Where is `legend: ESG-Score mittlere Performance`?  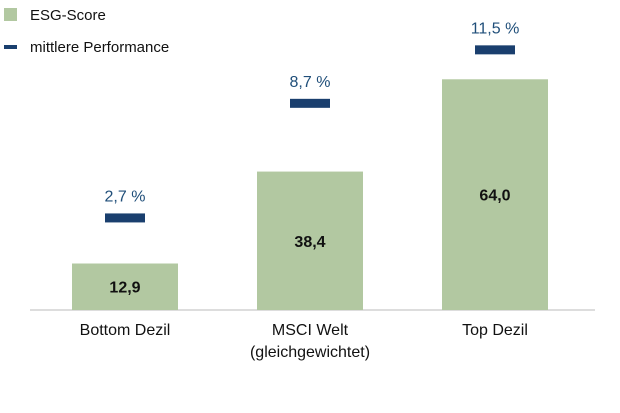
legend: ESG-Score mittlere Performance is located at coordinates (86, 31).